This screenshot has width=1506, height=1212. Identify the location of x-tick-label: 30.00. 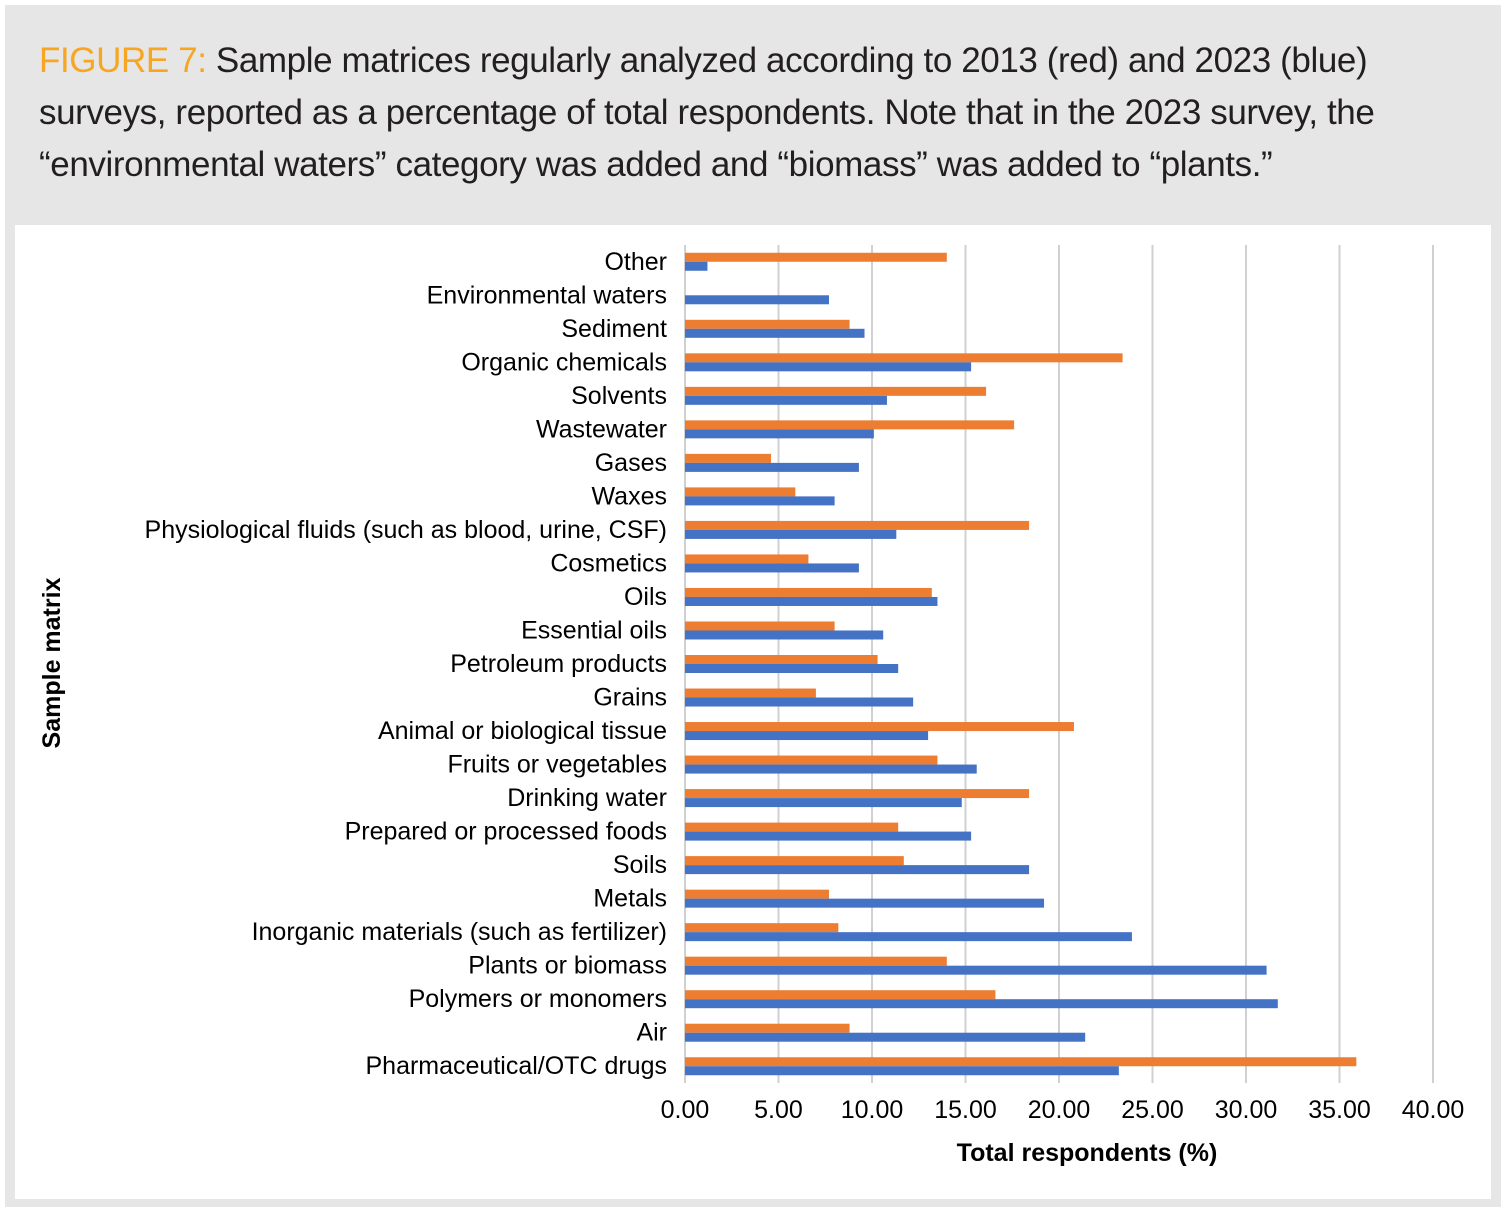
(1246, 1110).